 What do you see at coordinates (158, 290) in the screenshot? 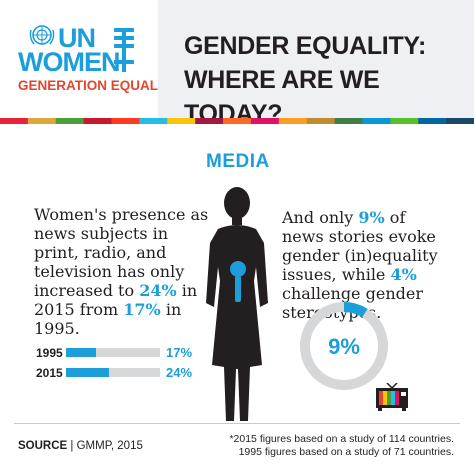
I see `pct-2015: 24%` at bounding box center [158, 290].